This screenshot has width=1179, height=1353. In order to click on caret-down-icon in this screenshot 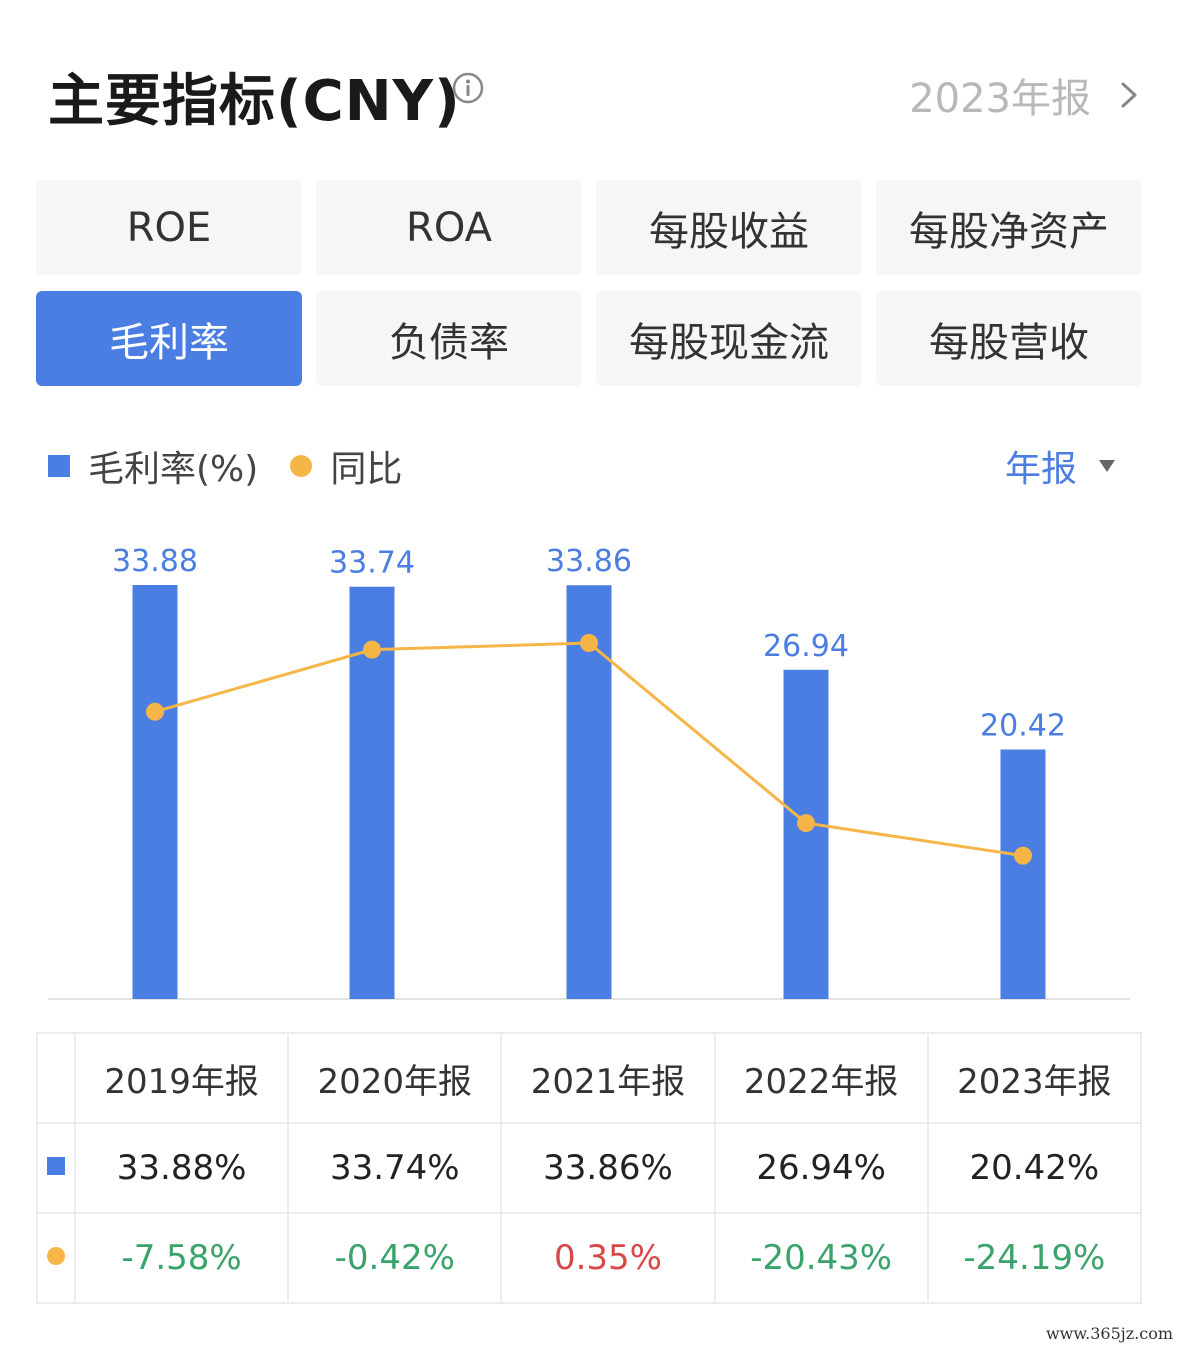, I will do `click(1107, 466)`.